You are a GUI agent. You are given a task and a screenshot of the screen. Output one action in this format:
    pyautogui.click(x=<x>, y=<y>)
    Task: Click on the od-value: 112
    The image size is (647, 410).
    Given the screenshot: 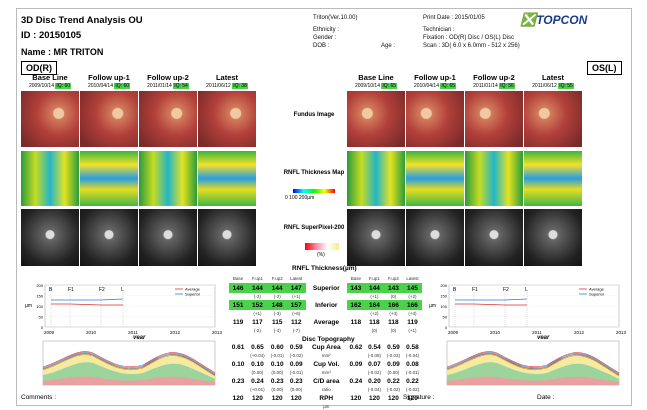 What is the action you would take?
    pyautogui.click(x=296, y=322)
    